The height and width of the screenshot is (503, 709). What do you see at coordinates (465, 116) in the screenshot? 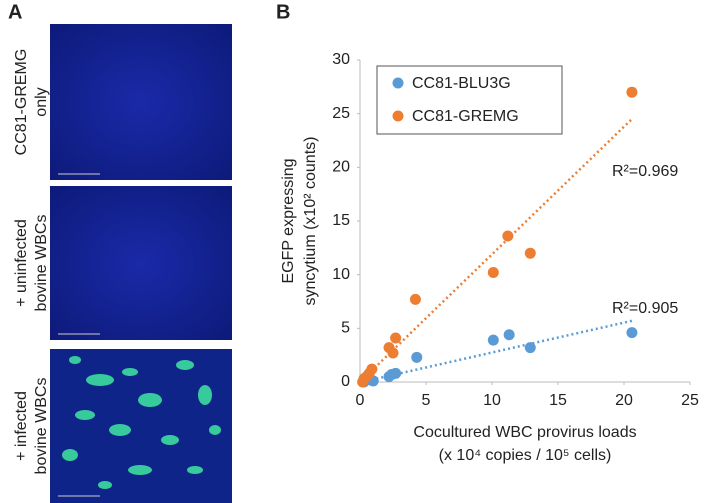
I see `legend-label: CC81-GREMG` at bounding box center [465, 116].